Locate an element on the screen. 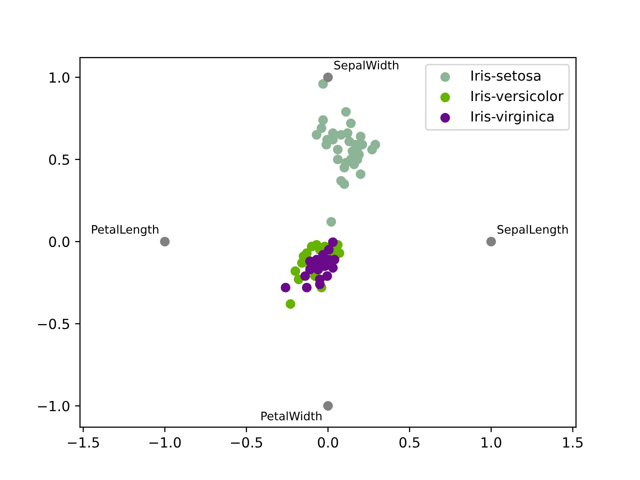  y-tick-label: 0.0 is located at coordinates (59, 242).